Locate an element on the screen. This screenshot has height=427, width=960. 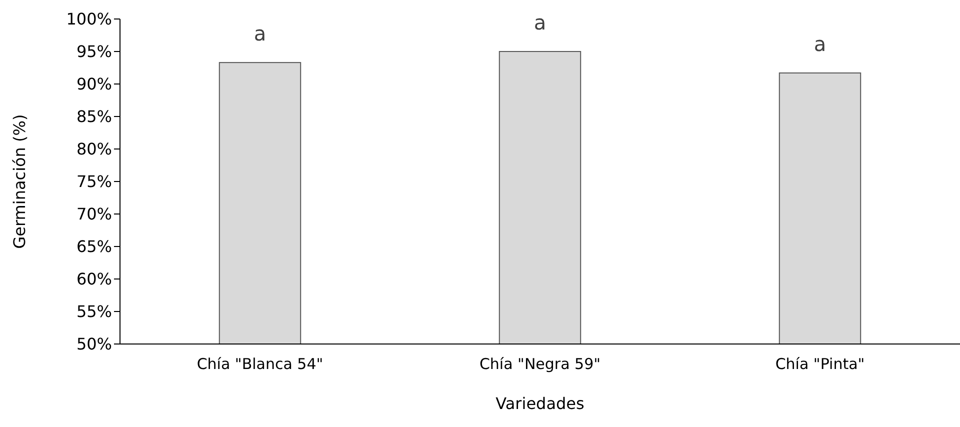
y-tick-label: 85% is located at coordinates (94, 116).